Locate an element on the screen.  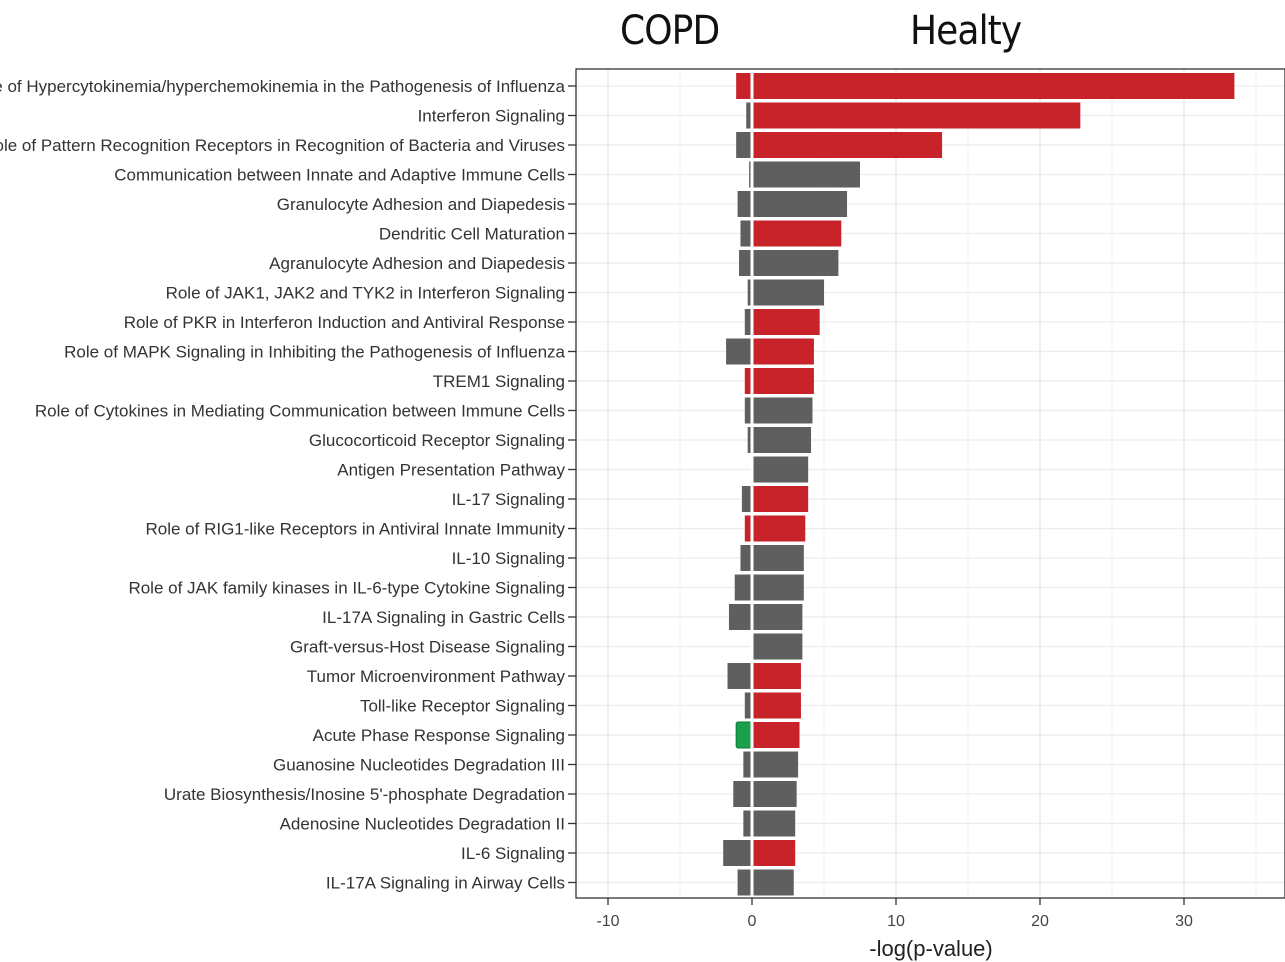
category-label: Guanosine Nucleotides Degradation III is located at coordinates (419, 765).